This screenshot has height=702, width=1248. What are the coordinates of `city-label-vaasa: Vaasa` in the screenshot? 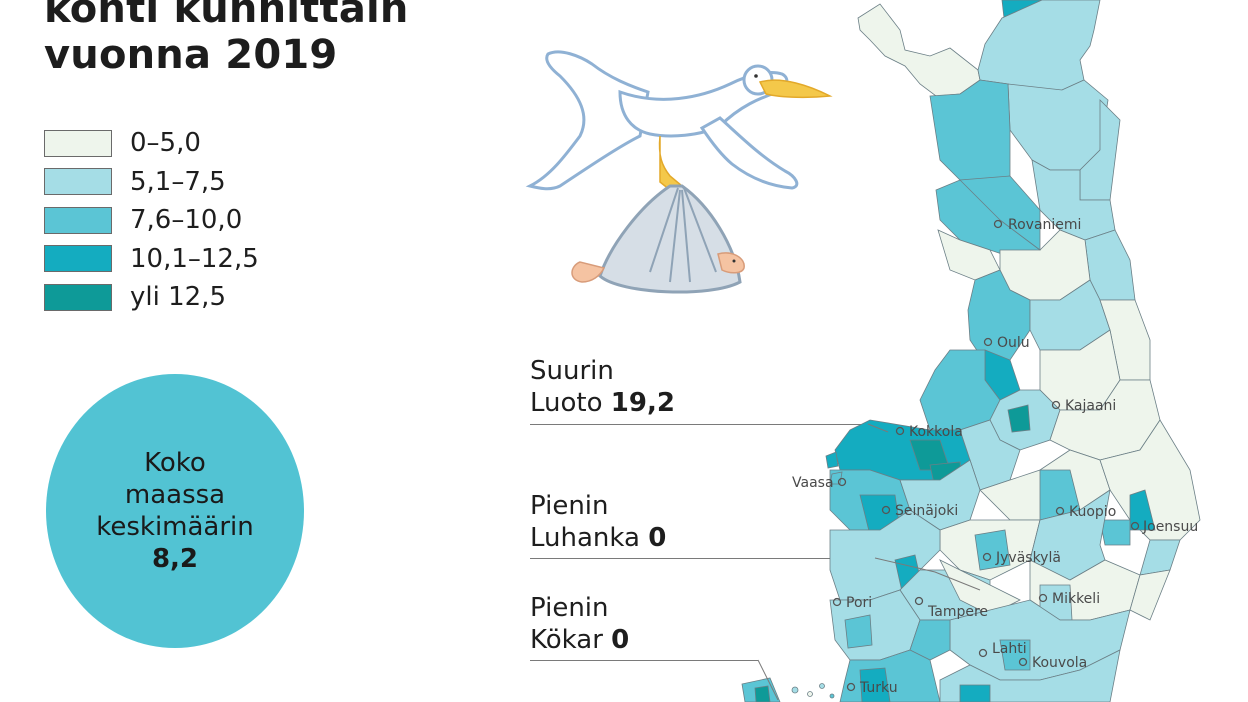 It's located at (813, 483).